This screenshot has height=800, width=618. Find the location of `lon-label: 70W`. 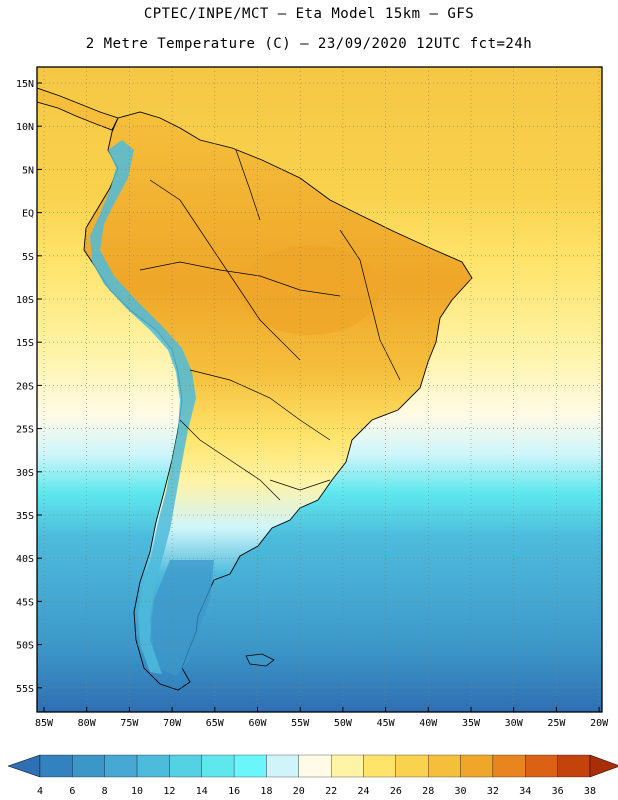

lon-label: 70W is located at coordinates (172, 723).